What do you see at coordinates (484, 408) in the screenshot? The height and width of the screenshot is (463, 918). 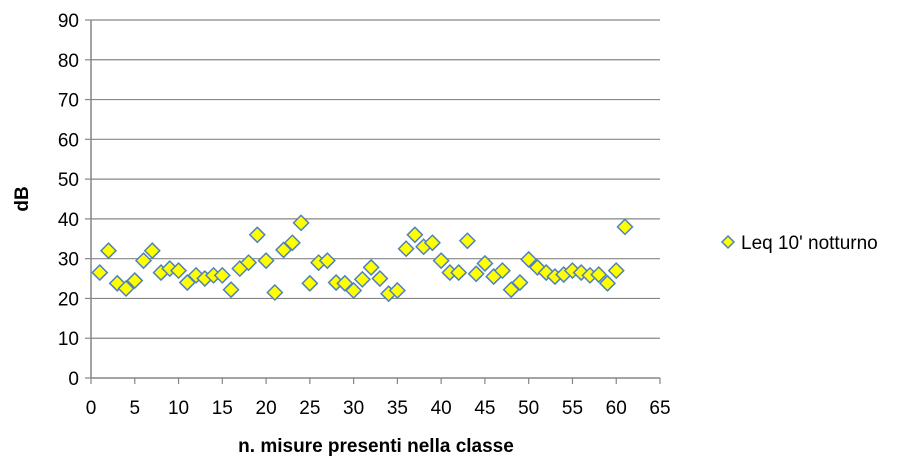 I see `x-tick-label: 45` at bounding box center [484, 408].